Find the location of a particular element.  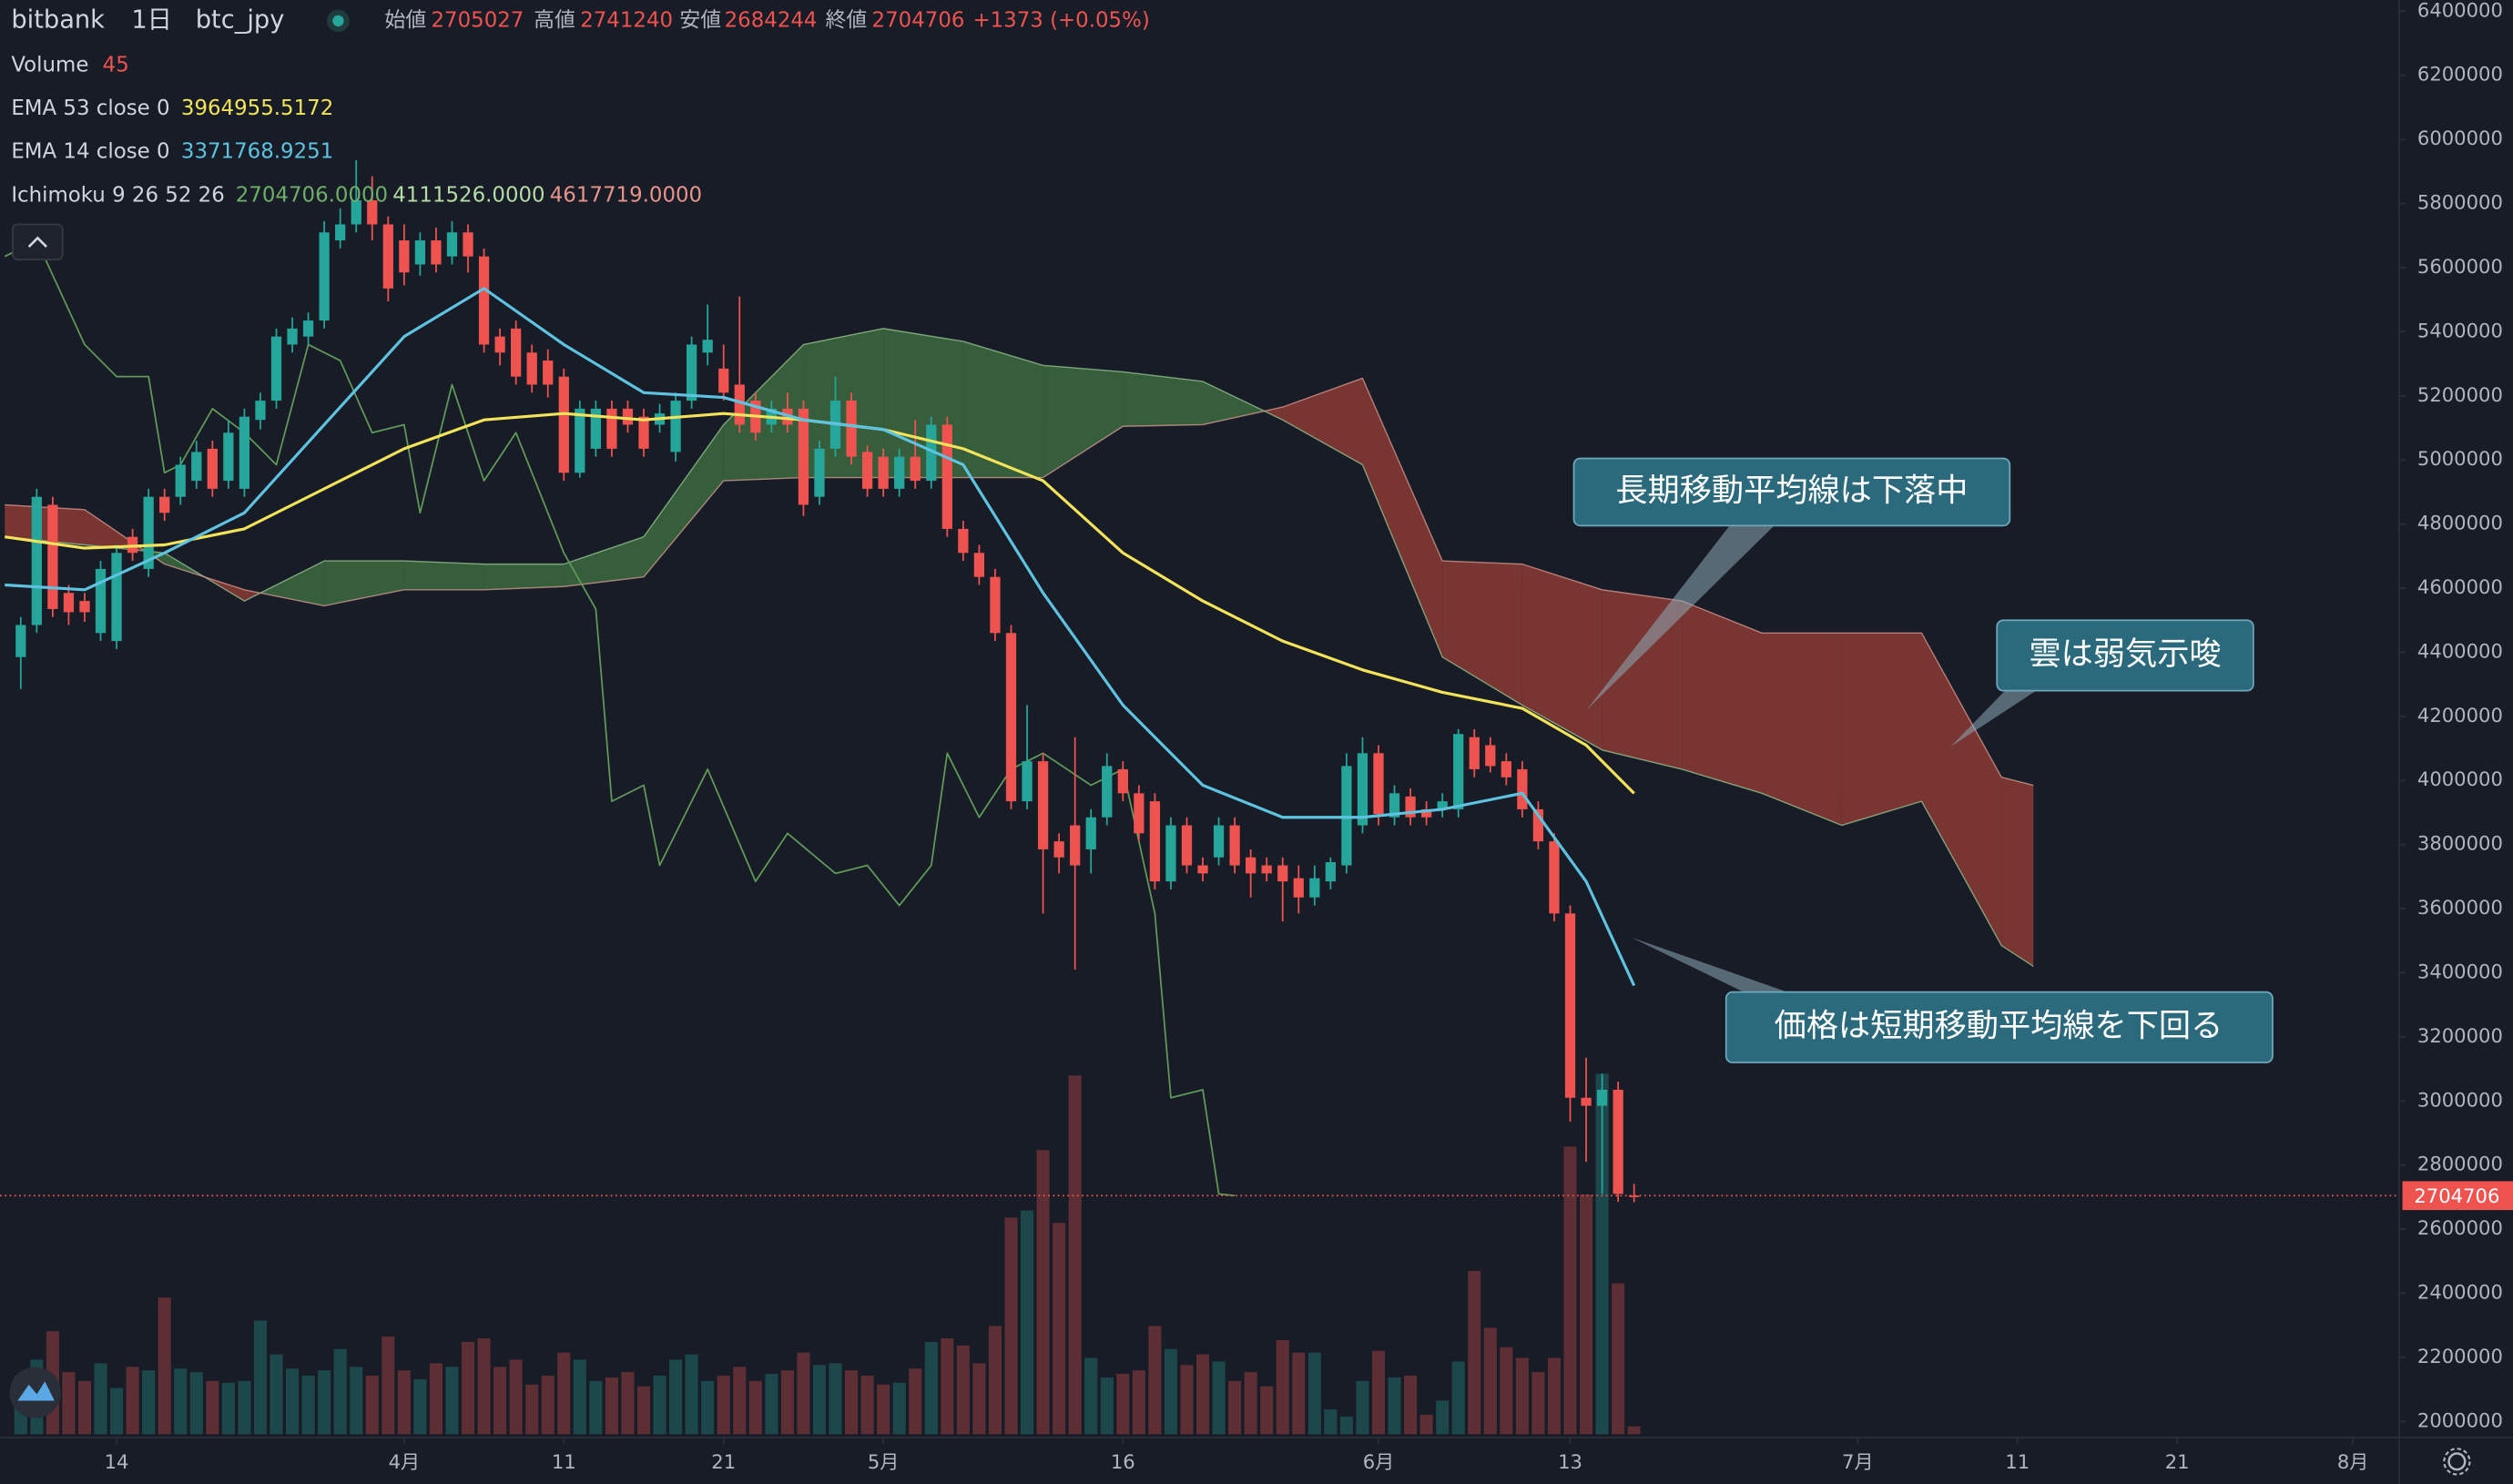

settings-button is located at coordinates (2457, 1462).